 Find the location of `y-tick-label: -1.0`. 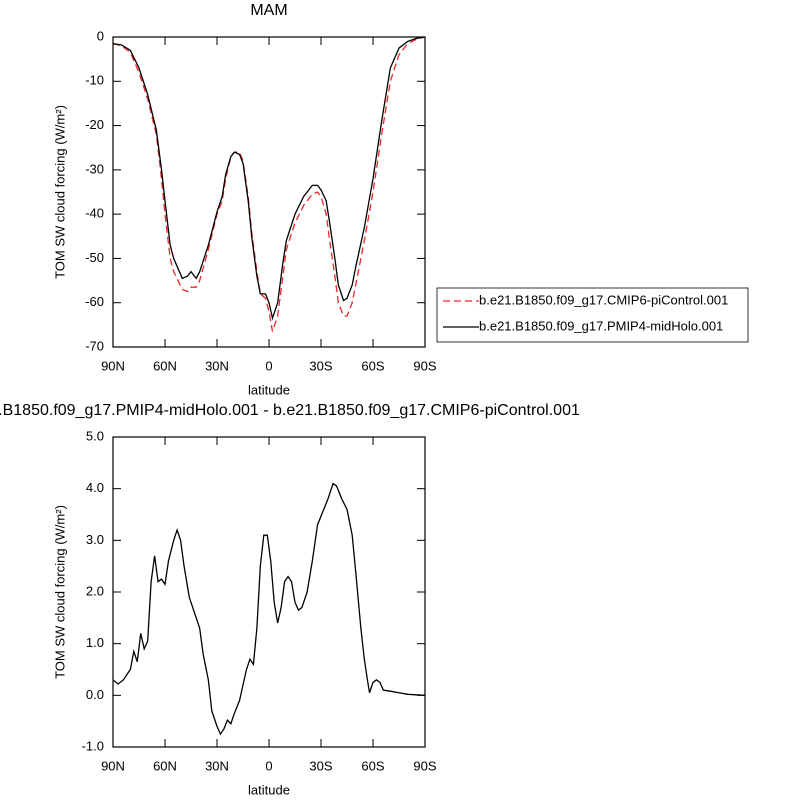

y-tick-label: -1.0 is located at coordinates (93, 745).